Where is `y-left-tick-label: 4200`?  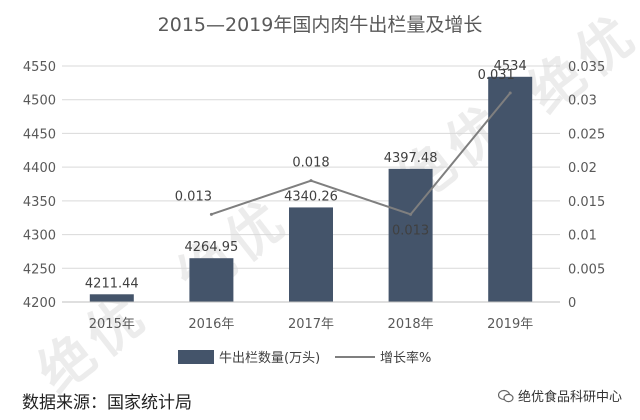
y-left-tick-label: 4200 is located at coordinates (39, 303).